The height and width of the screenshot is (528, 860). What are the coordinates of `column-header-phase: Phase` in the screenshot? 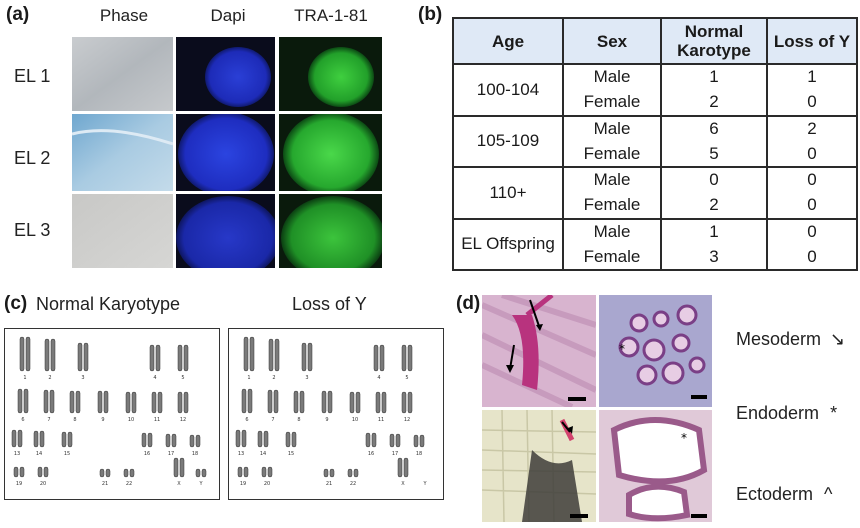 It's located at (124, 15).